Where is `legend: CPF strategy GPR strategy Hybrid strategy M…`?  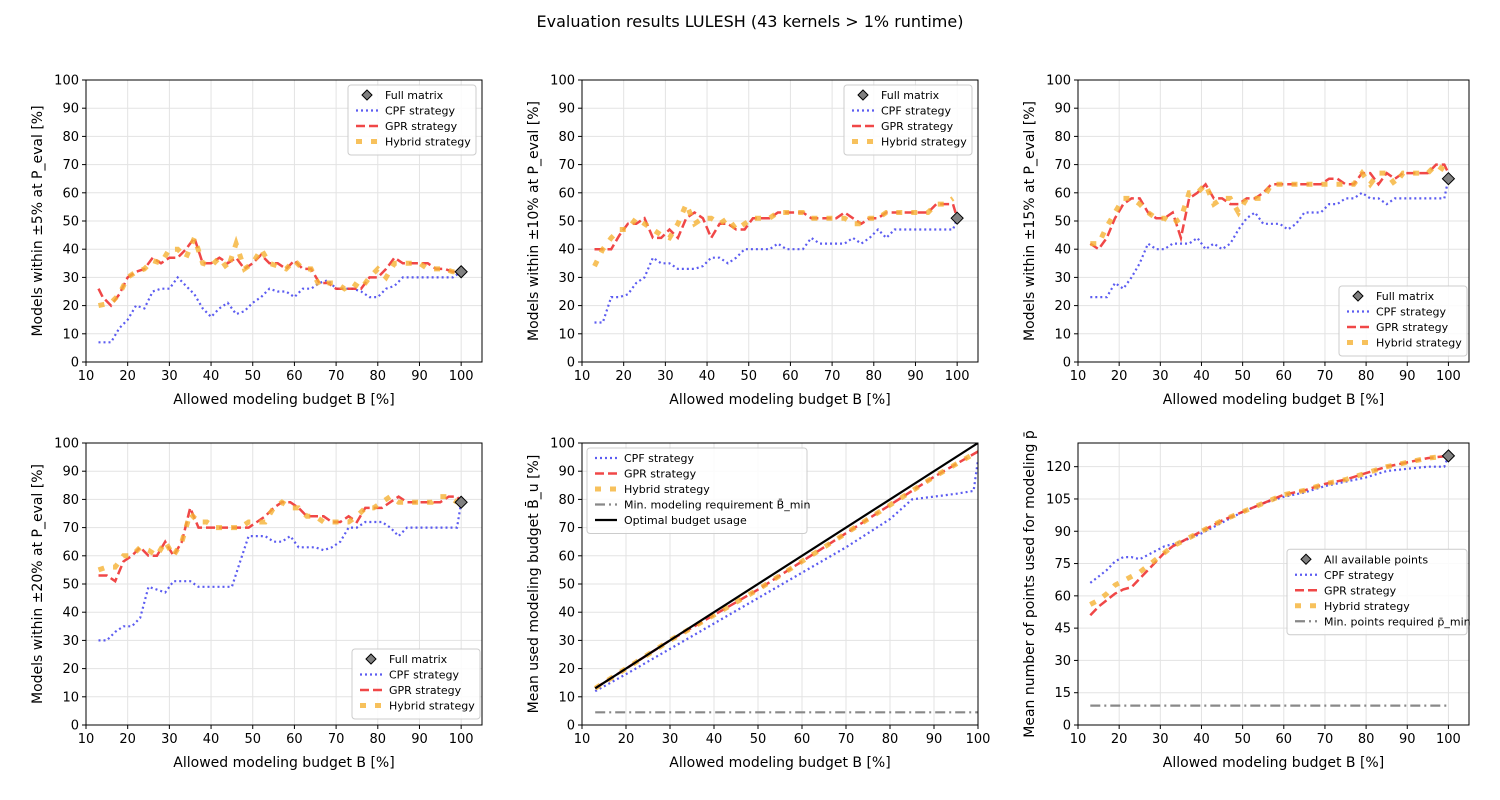 legend: CPF strategy GPR strategy Hybrid strategy M… is located at coordinates (698, 490).